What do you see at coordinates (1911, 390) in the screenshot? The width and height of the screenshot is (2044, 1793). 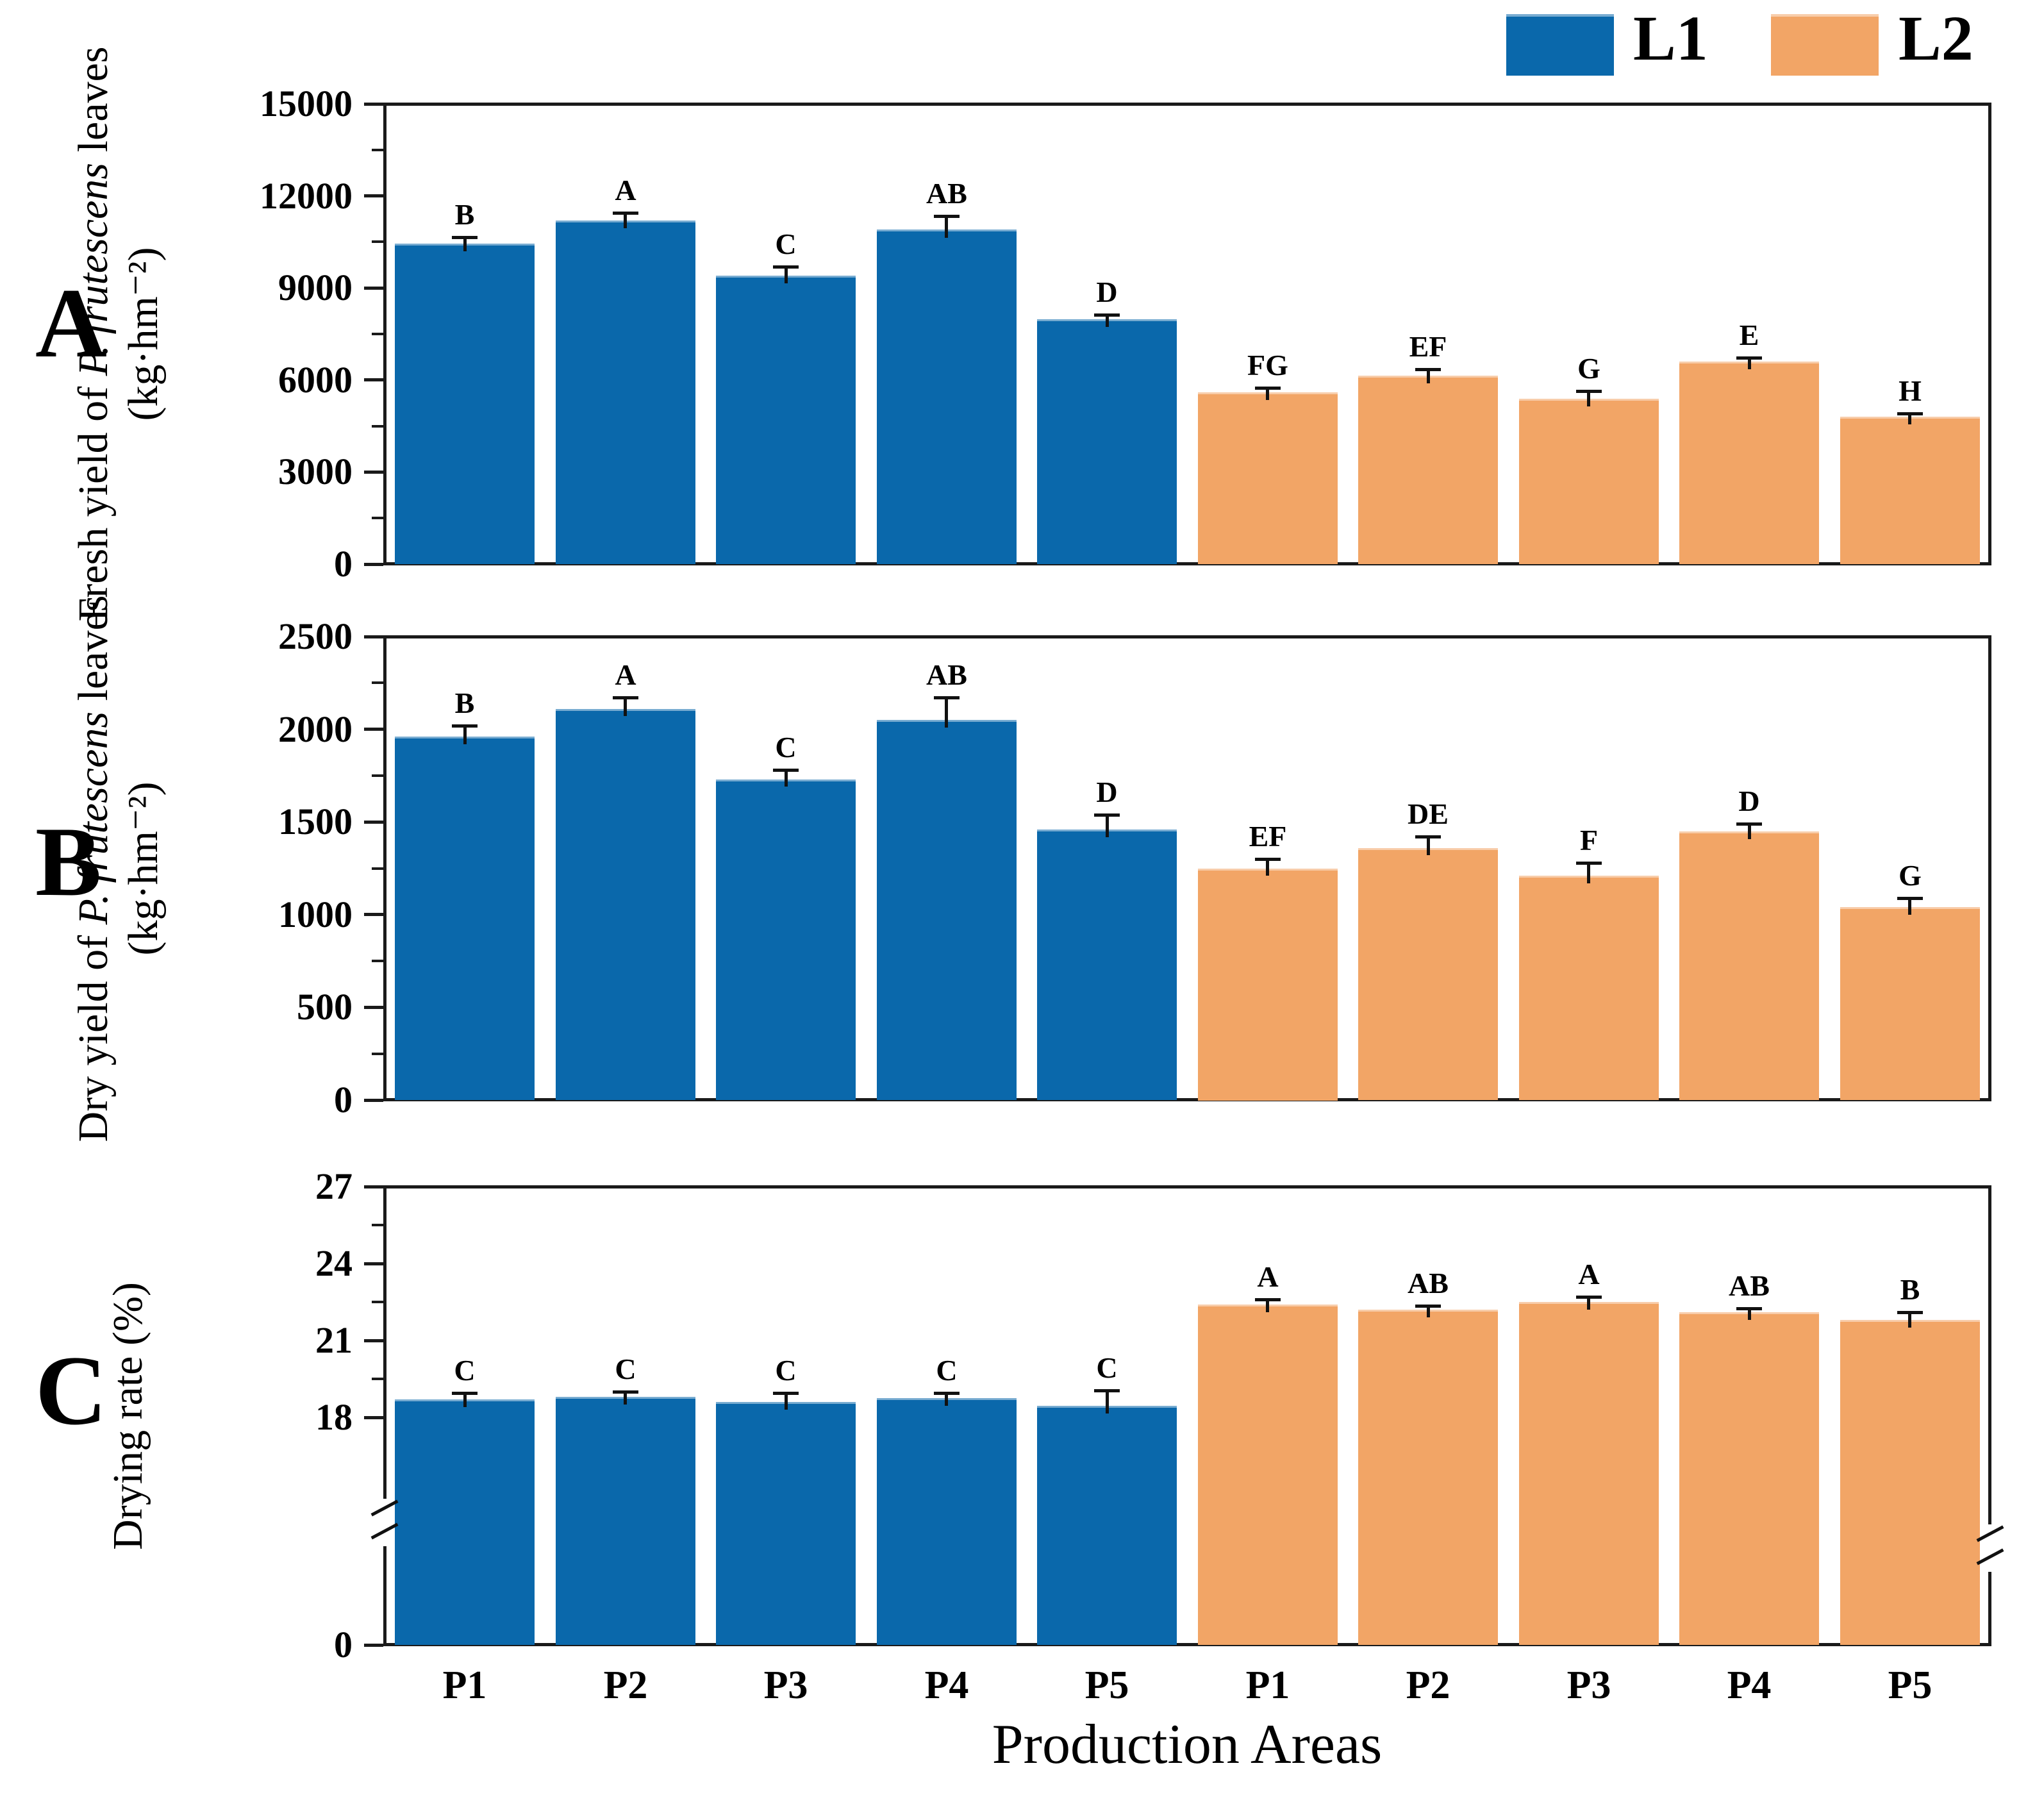 I see `sig-letter: H` at bounding box center [1911, 390].